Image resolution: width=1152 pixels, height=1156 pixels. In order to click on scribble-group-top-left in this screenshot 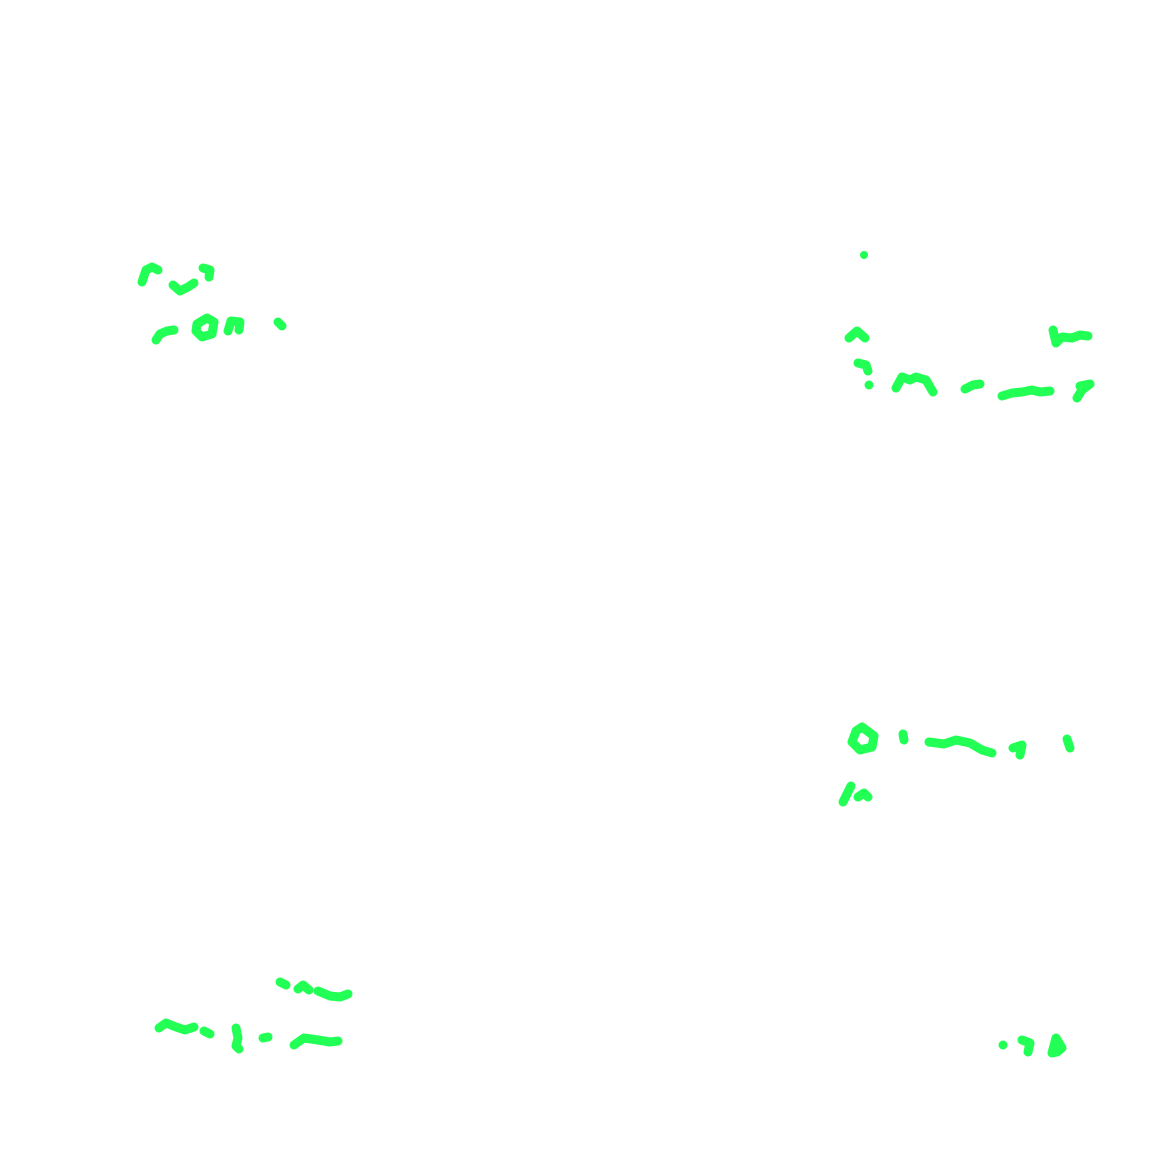, I will do `click(212, 303)`.